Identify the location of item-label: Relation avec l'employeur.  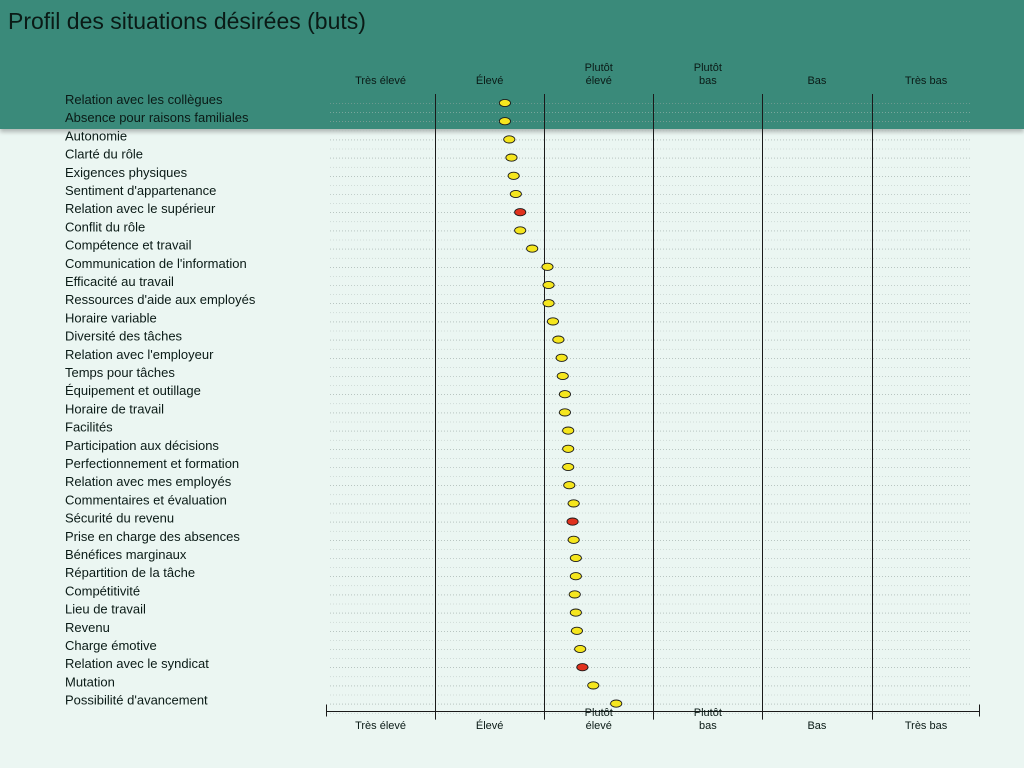
(139, 354).